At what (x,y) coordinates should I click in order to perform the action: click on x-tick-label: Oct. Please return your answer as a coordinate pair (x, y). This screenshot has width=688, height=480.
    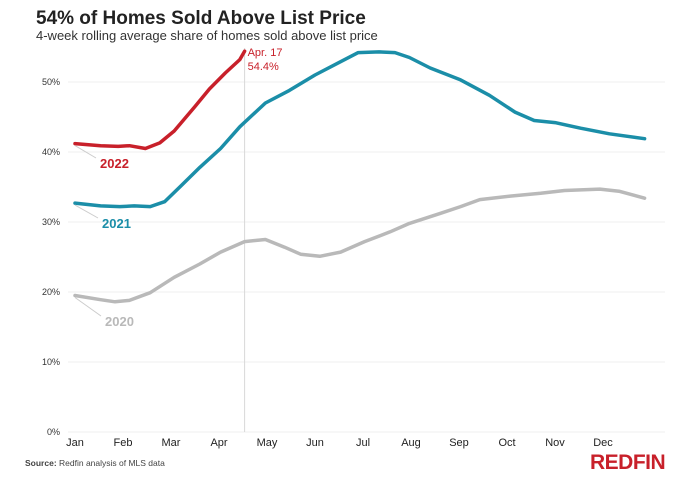
    Looking at the image, I should click on (506, 443).